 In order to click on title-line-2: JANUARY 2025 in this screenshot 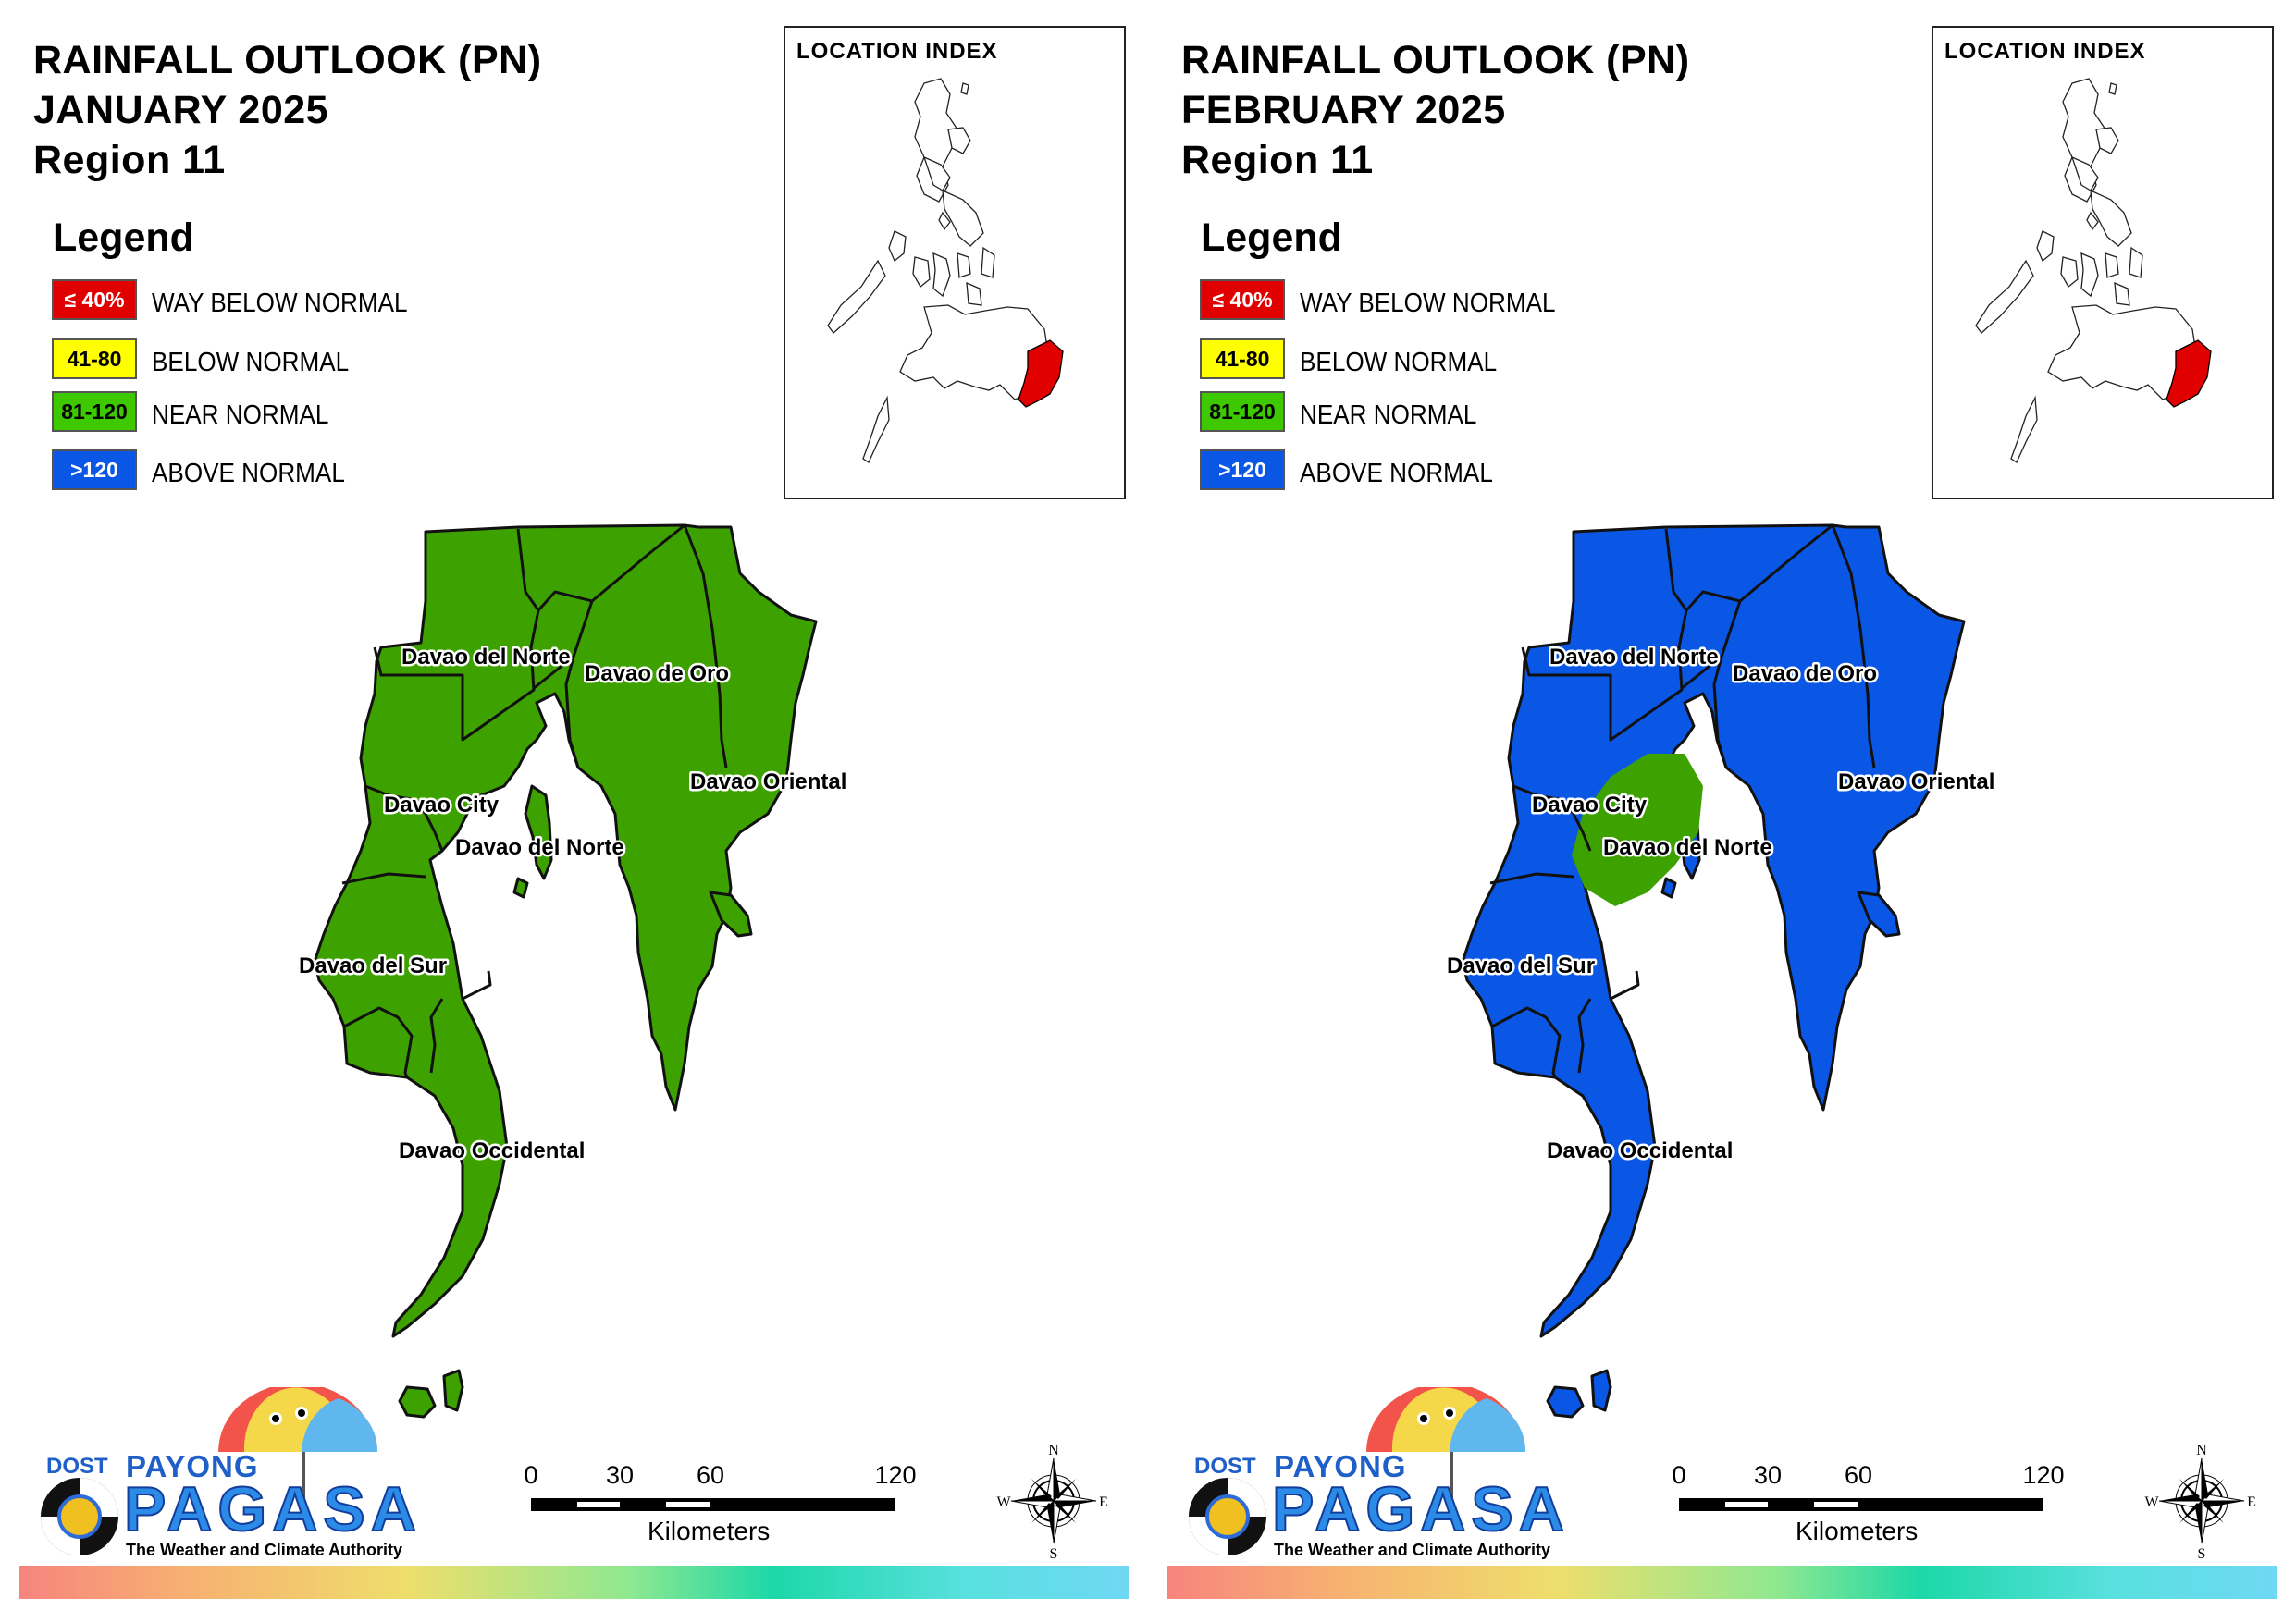, I will do `click(181, 110)`.